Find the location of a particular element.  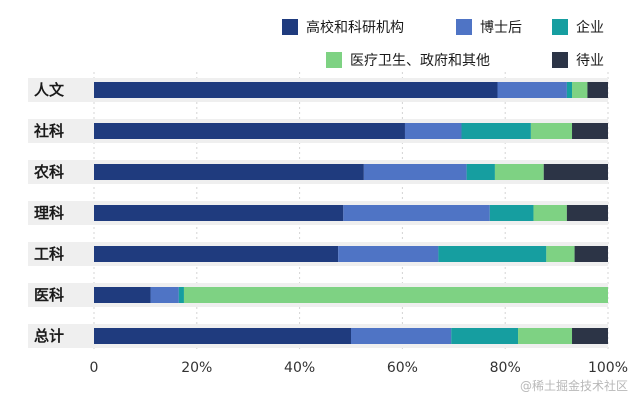

legend-label: 博士后 is located at coordinates (501, 27).